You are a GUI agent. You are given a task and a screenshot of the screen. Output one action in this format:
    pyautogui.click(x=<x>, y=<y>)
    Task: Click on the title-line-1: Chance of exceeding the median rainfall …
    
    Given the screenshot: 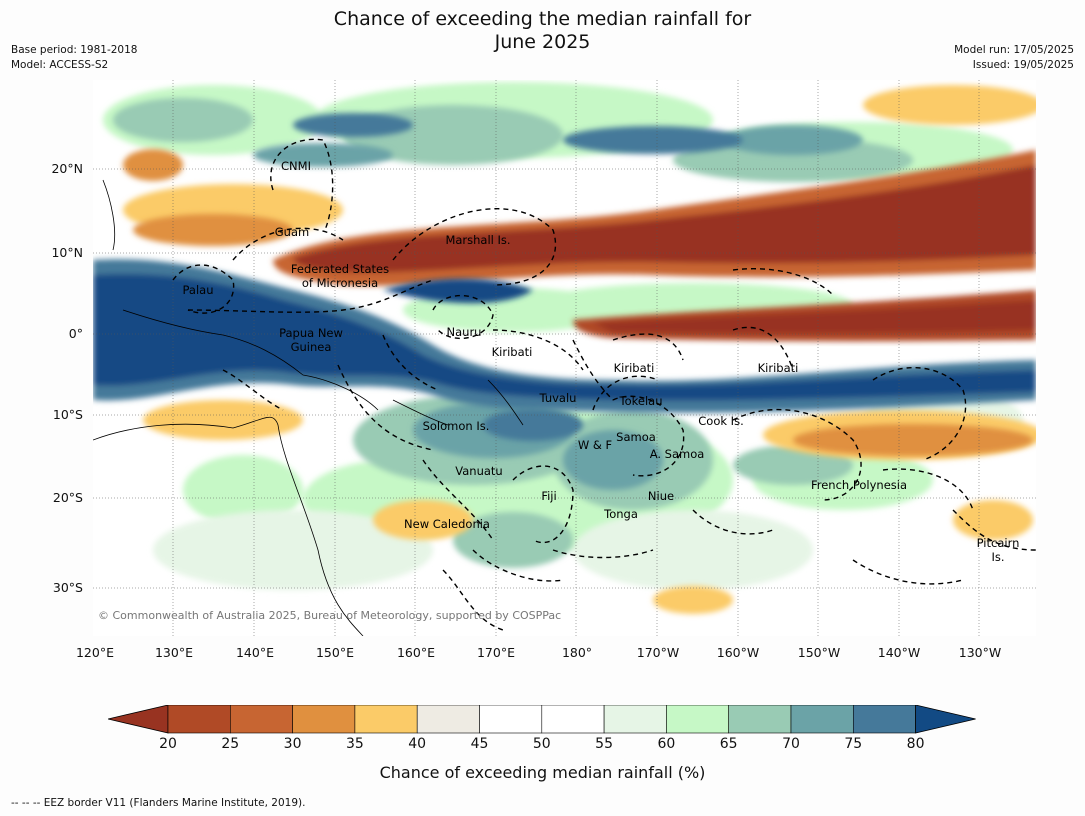 What is the action you would take?
    pyautogui.click(x=542, y=19)
    